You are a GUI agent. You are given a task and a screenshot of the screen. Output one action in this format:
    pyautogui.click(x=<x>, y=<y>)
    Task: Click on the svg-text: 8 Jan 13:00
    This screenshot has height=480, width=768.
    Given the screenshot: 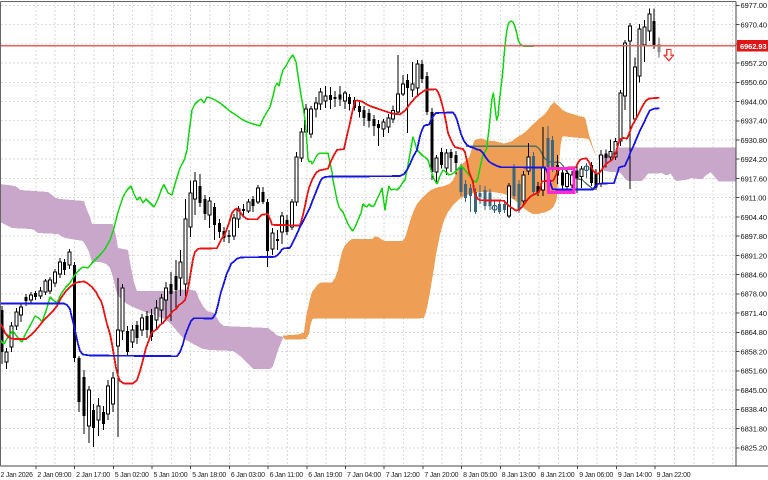 What is the action you would take?
    pyautogui.click(x=519, y=475)
    